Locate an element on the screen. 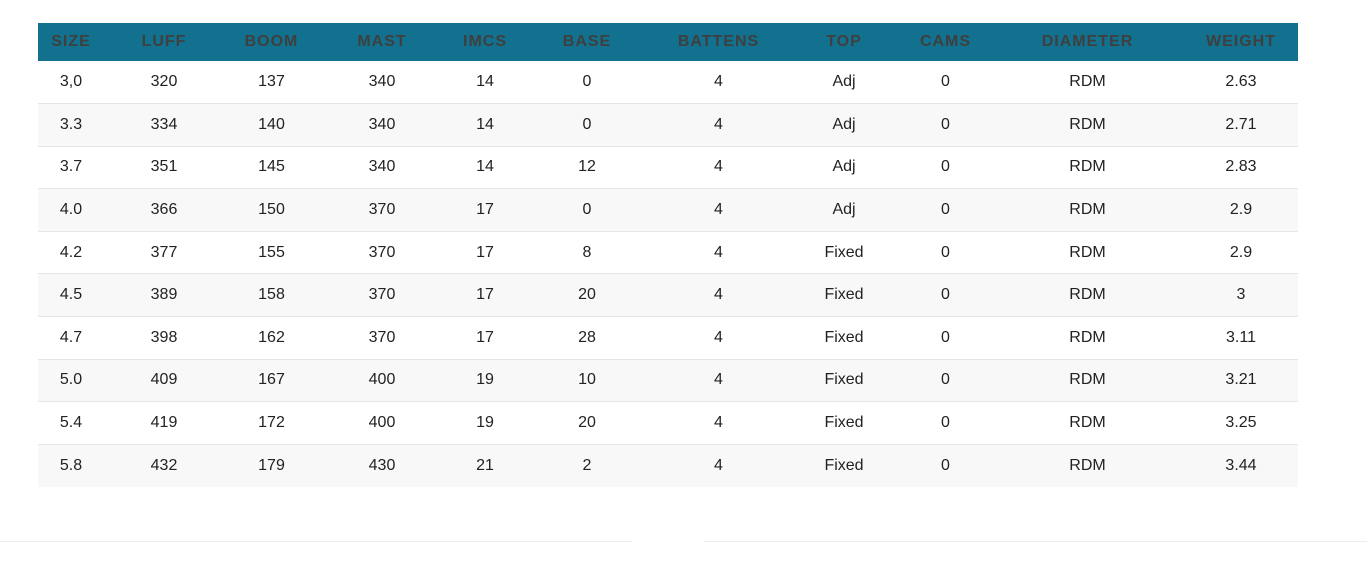 The image size is (1367, 564). cell-luff: 409 is located at coordinates (164, 381).